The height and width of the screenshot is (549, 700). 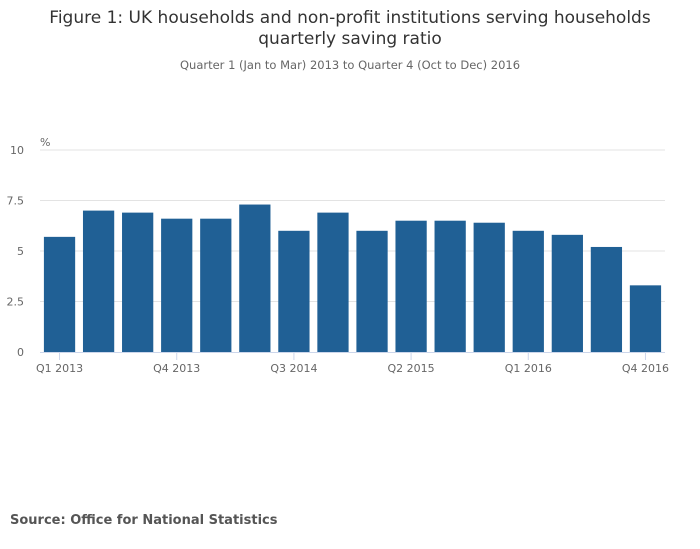 What do you see at coordinates (16, 201) in the screenshot?
I see `y-tick-label: 7.5` at bounding box center [16, 201].